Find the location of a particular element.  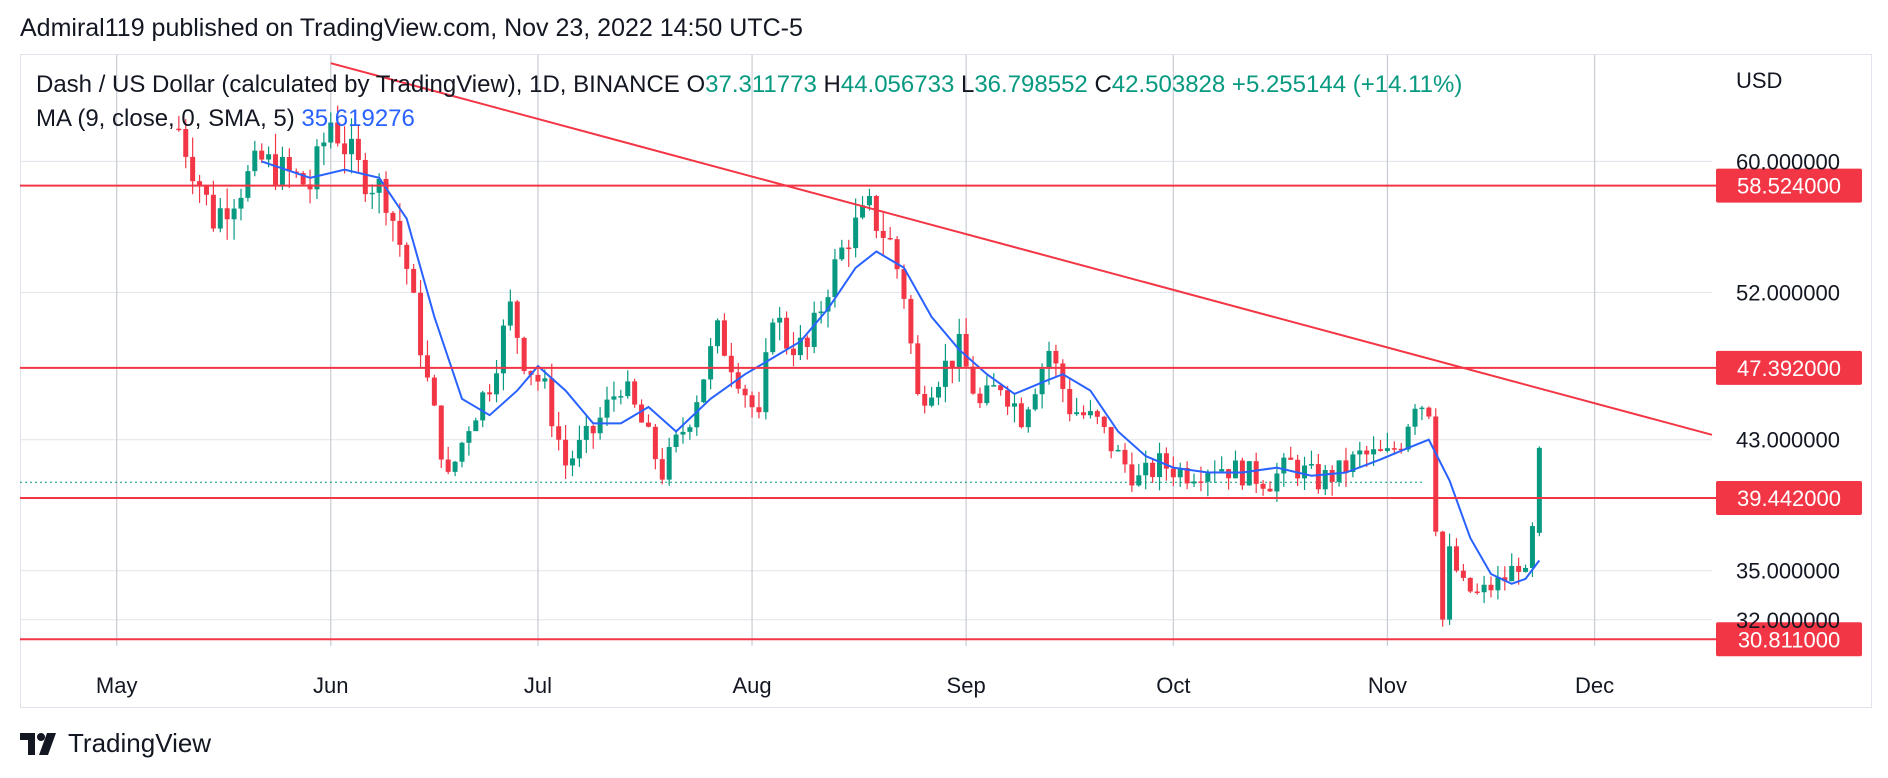

ma-value: 35.619276 is located at coordinates (358, 118).